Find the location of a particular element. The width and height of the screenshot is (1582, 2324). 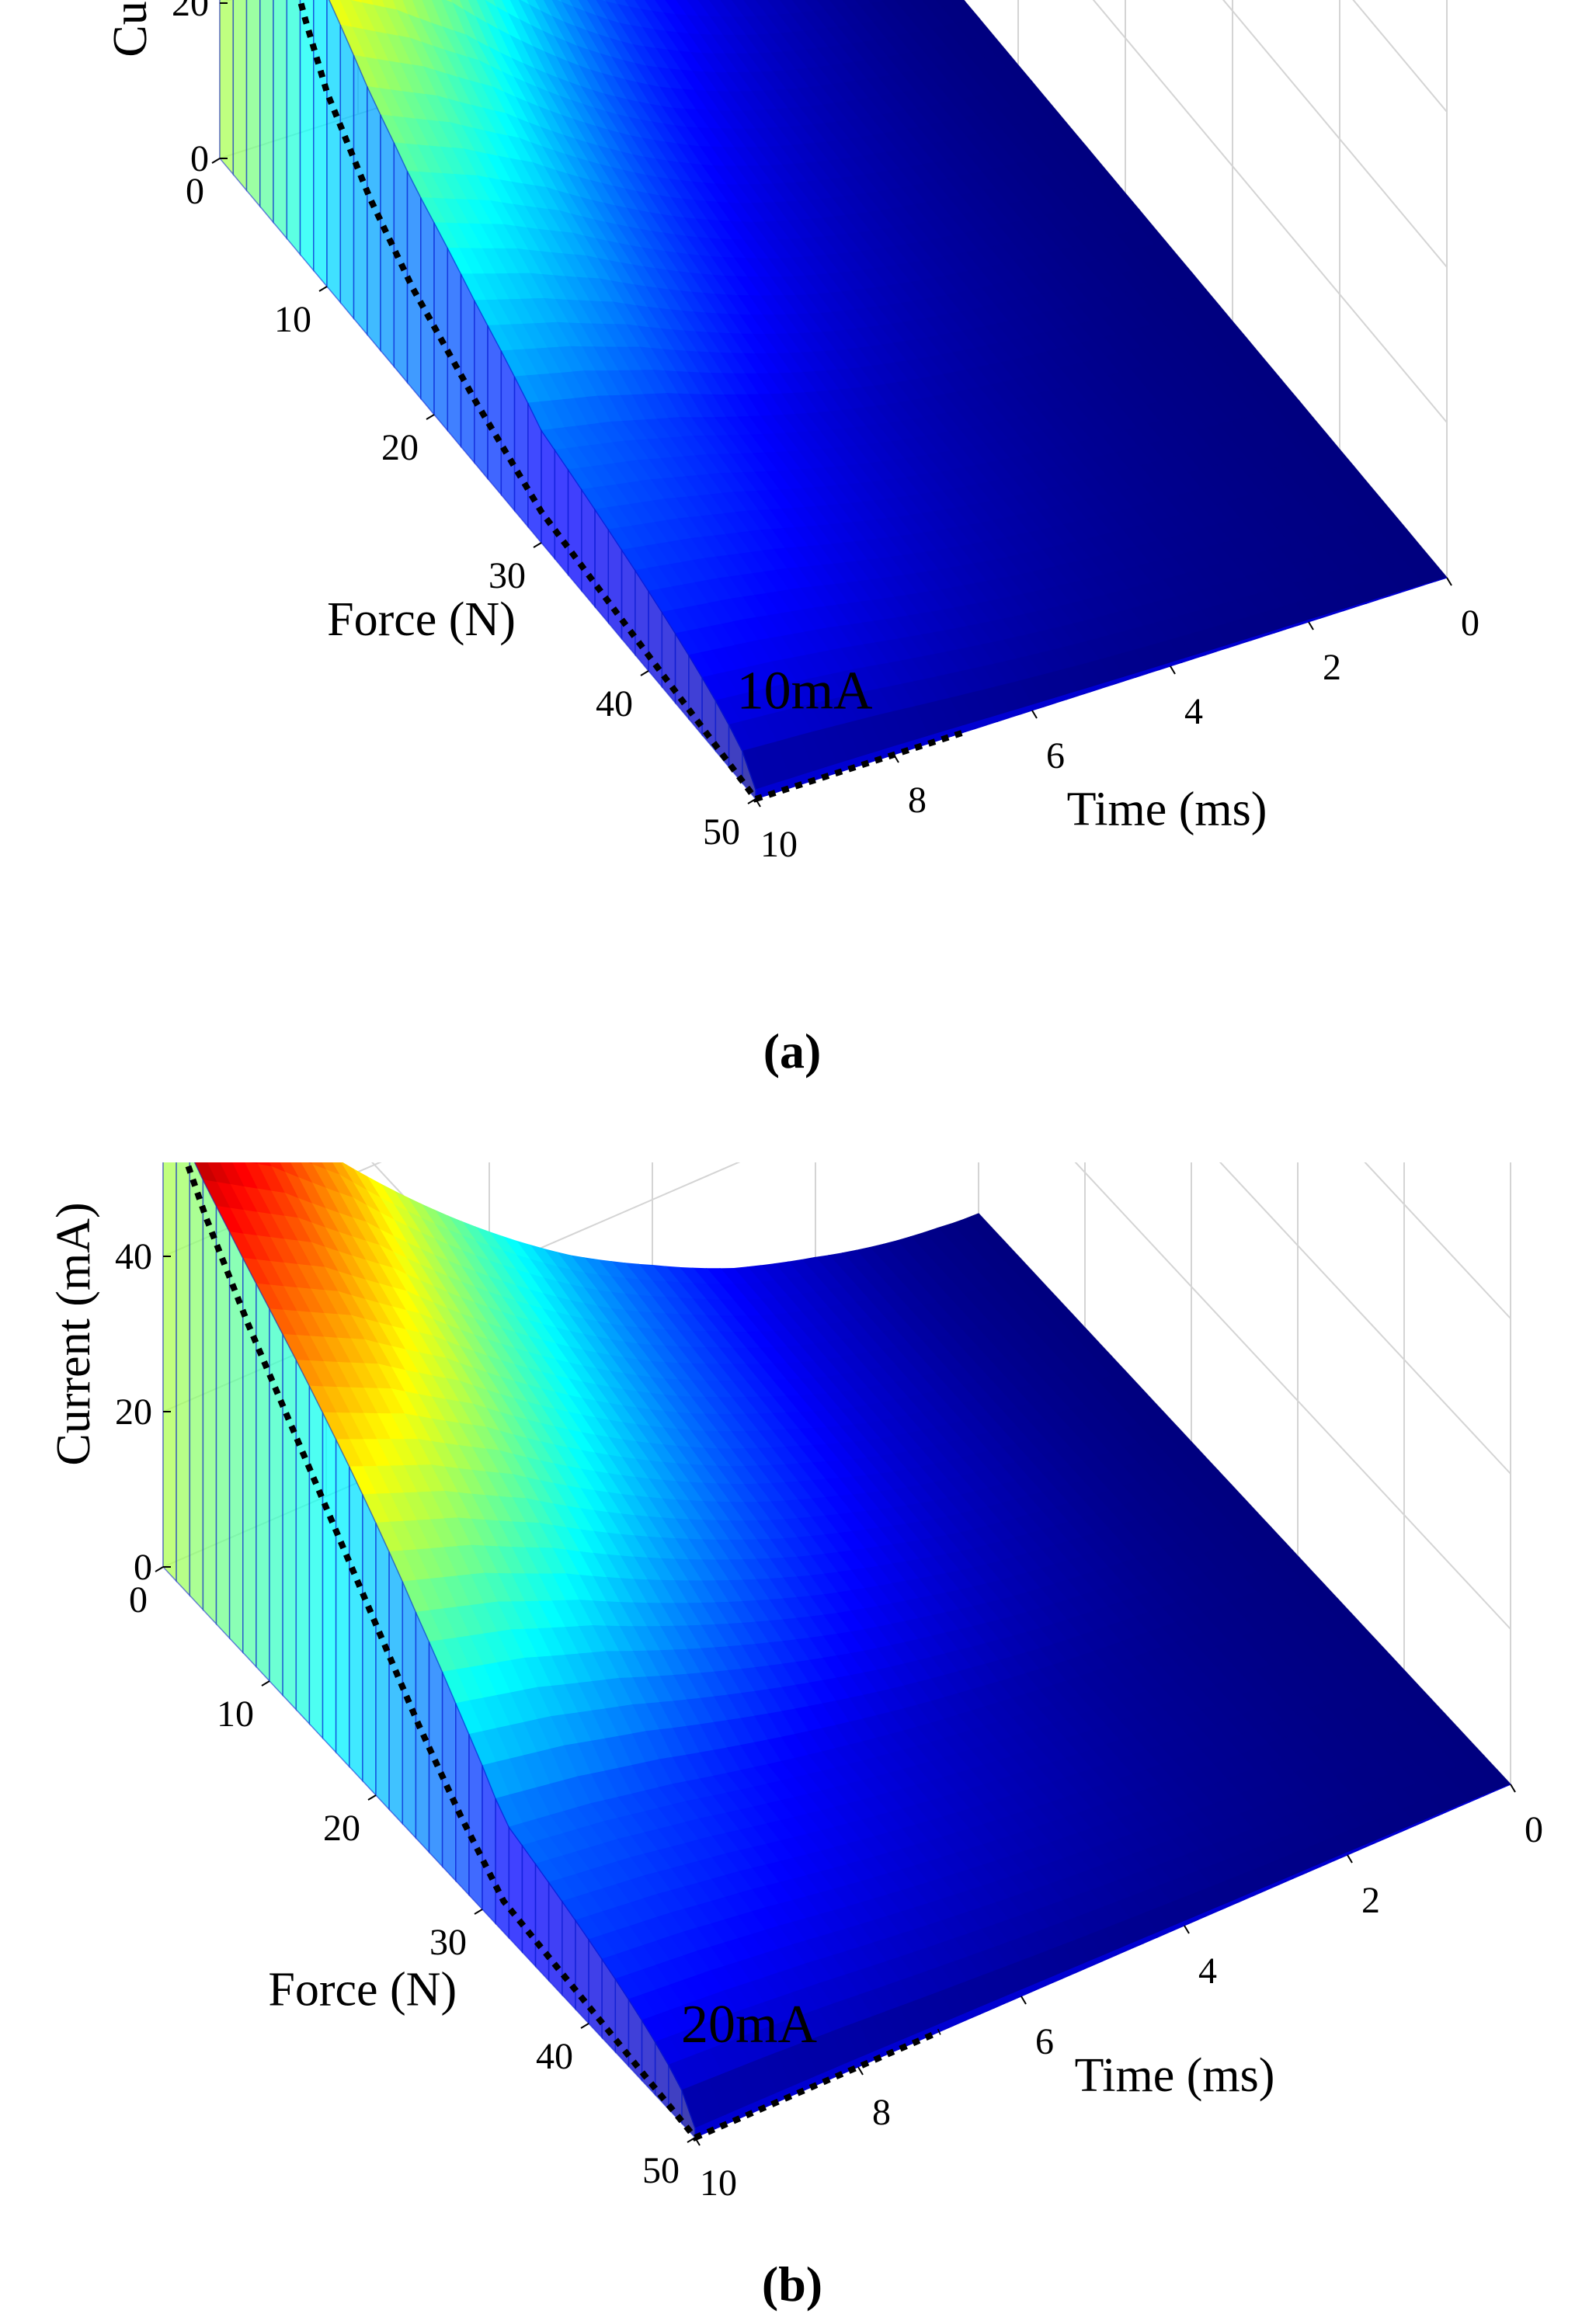

x-tick-label: 8 is located at coordinates (917, 800).